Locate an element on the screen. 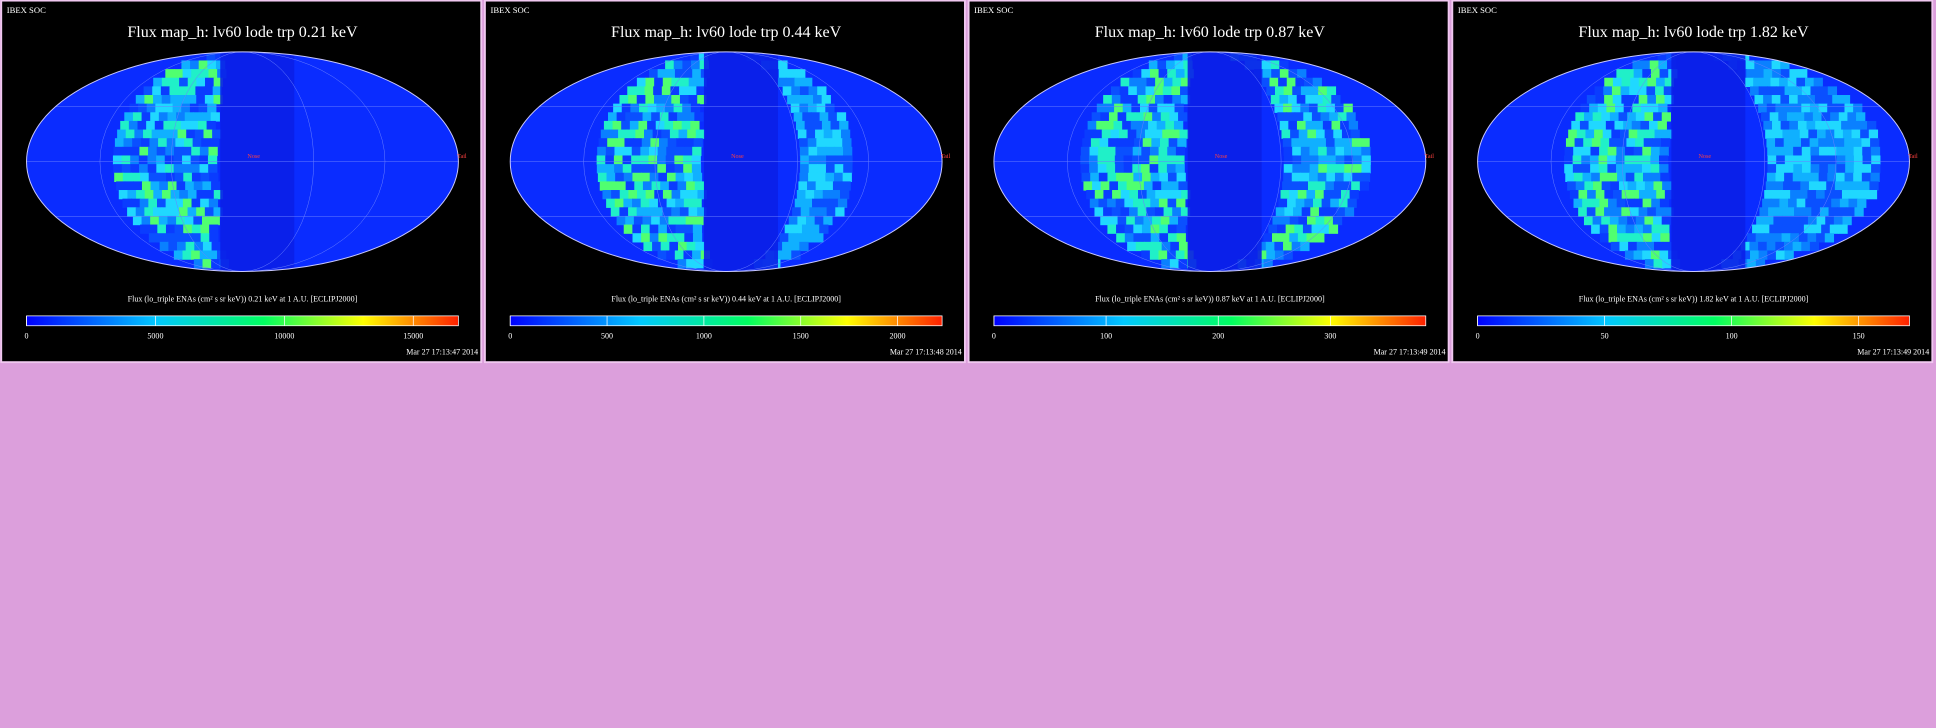 The height and width of the screenshot is (728, 1936). colorbar-tick-label: 100 is located at coordinates (1106, 336).